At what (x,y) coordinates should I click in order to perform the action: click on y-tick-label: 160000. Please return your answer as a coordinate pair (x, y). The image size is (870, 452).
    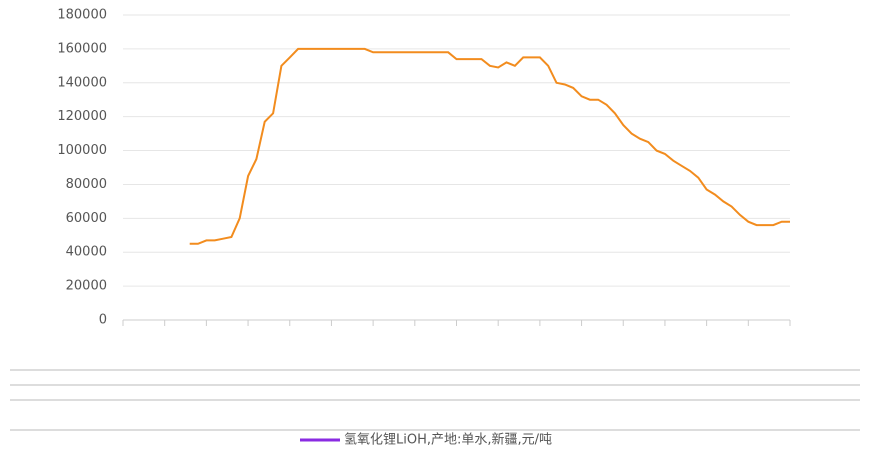
    Looking at the image, I should click on (82, 48).